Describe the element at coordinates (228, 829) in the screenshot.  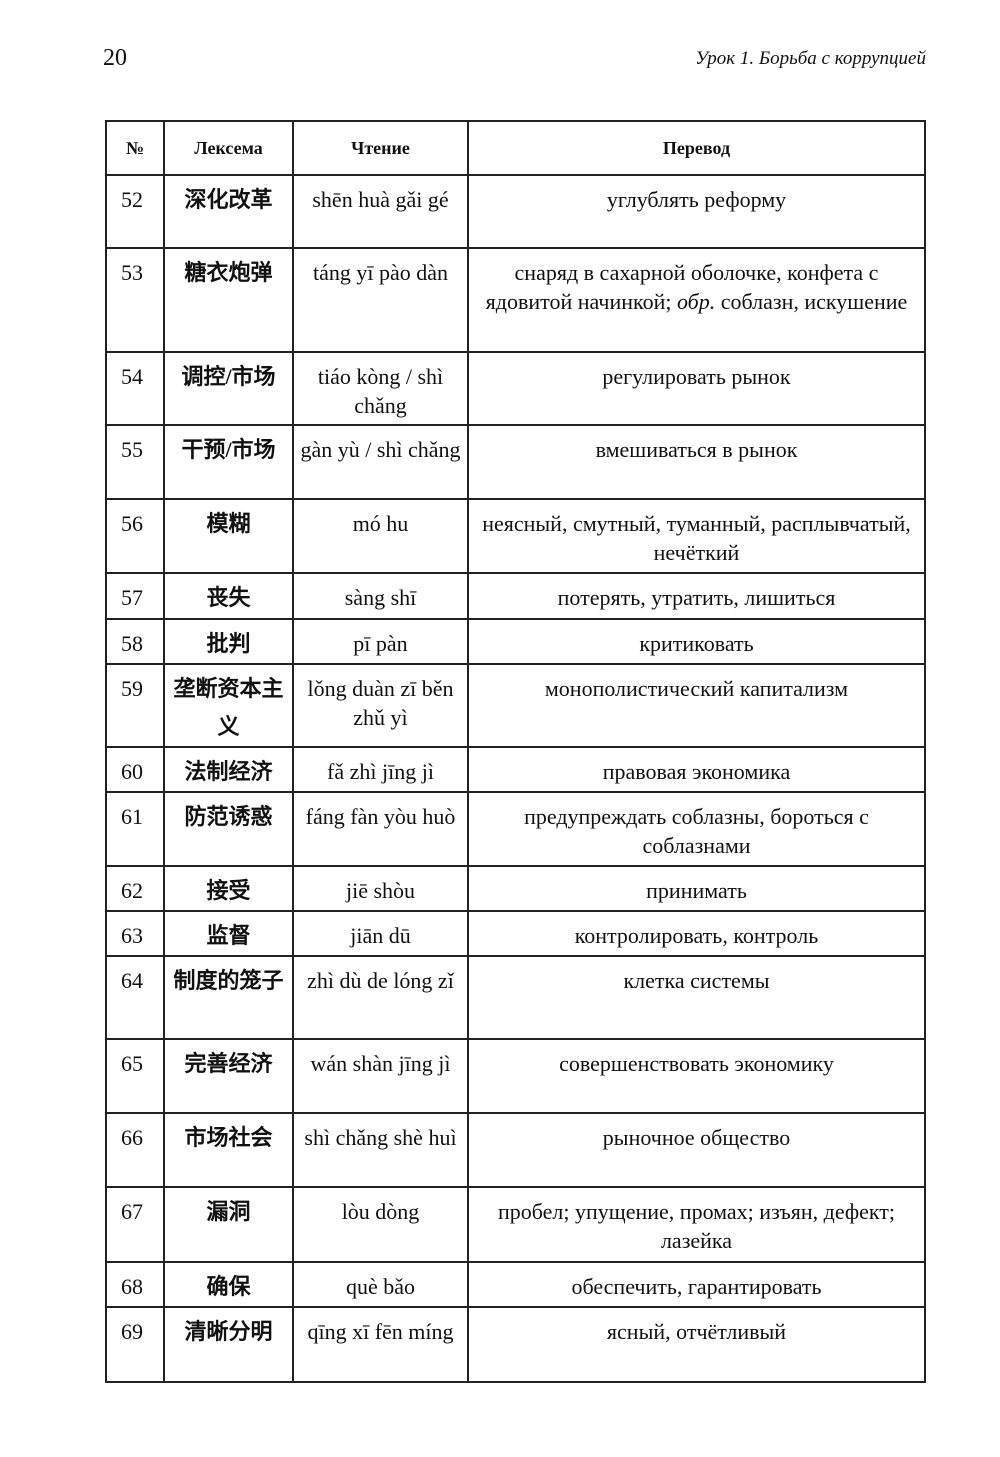
I see `lexeme: 防范诱惑` at that location.